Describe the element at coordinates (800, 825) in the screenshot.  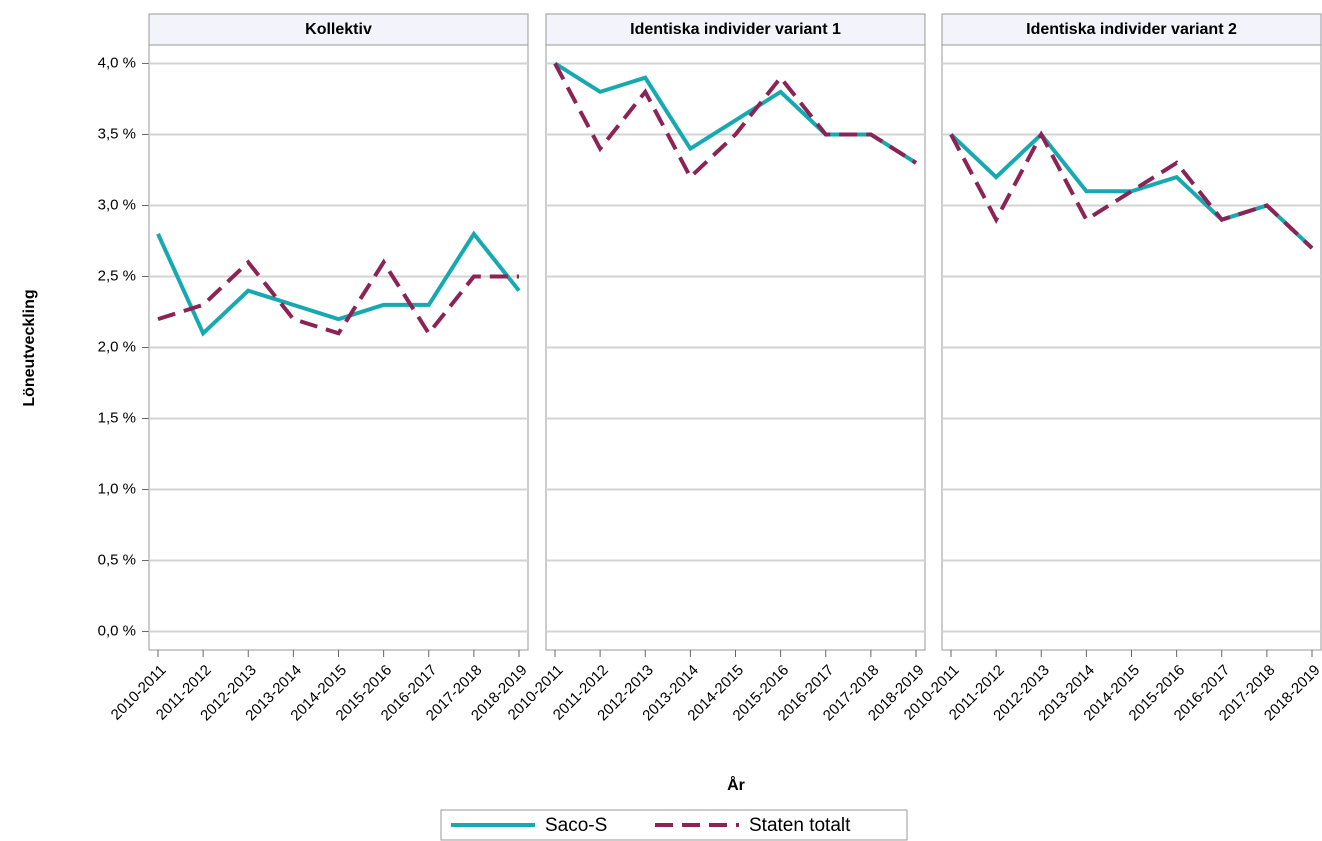
I see `legend-label: Staten totalt` at that location.